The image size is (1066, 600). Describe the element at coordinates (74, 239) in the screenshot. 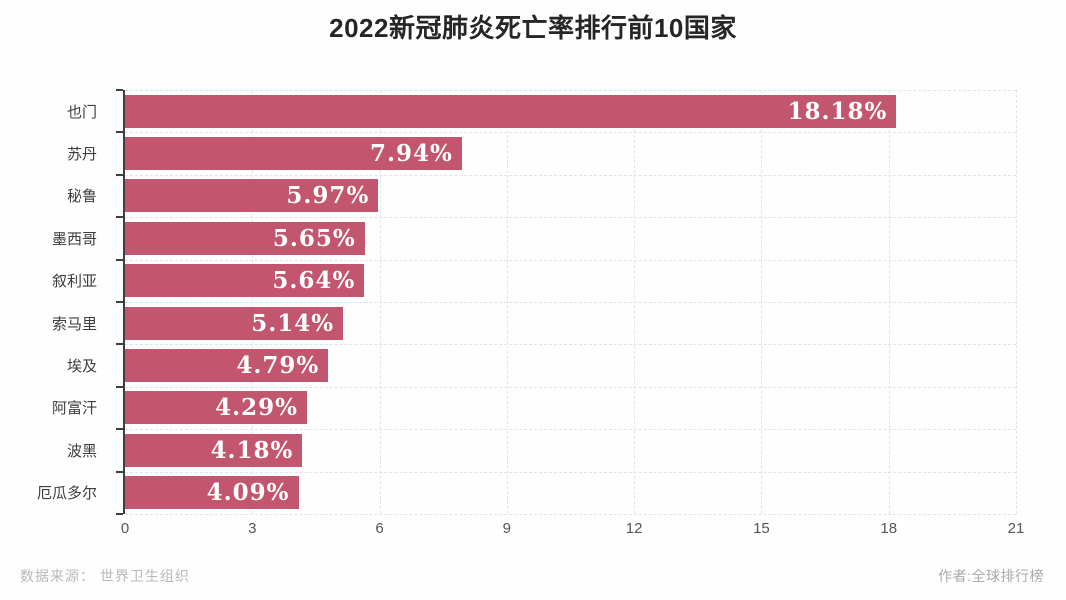

I see `category-label: 墨西哥` at that location.